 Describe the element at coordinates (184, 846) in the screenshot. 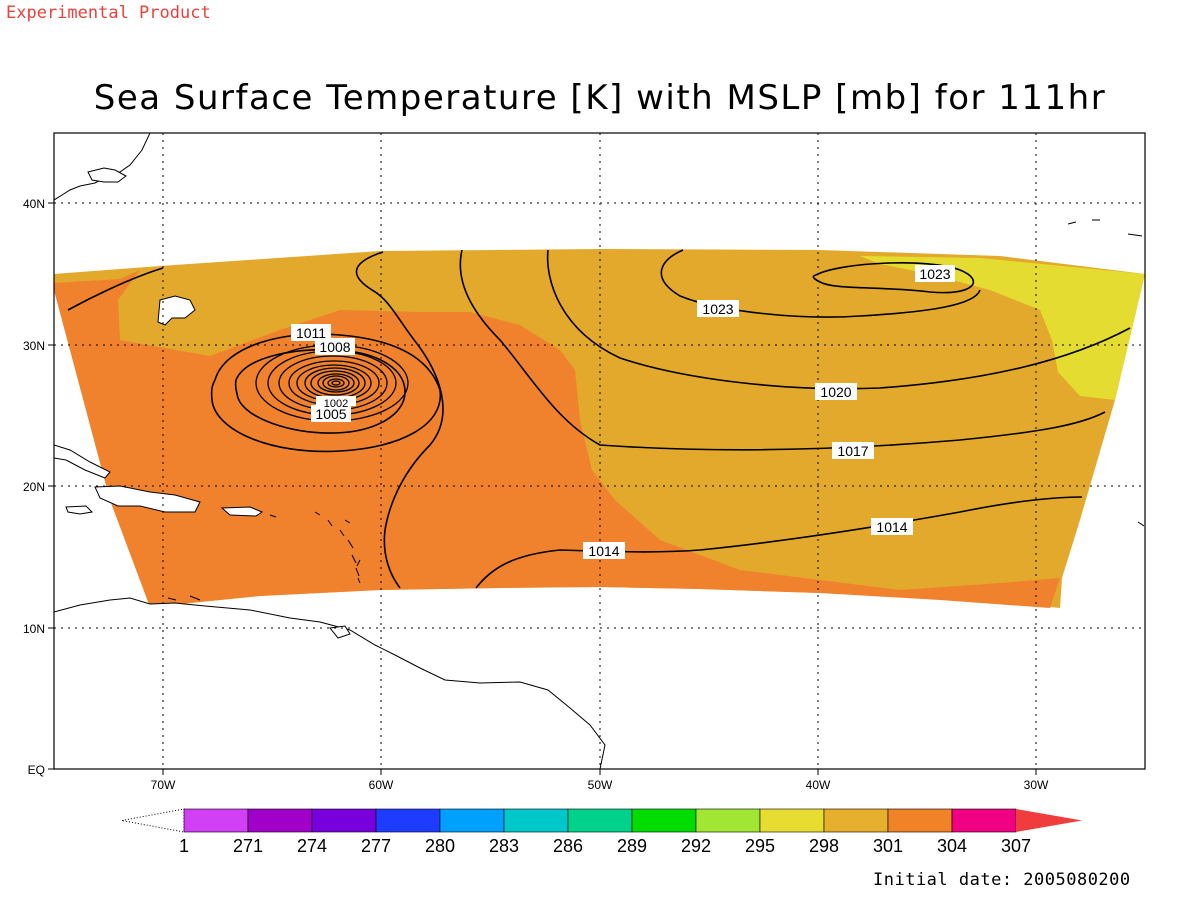

I see `colorbar-label: 1` at that location.